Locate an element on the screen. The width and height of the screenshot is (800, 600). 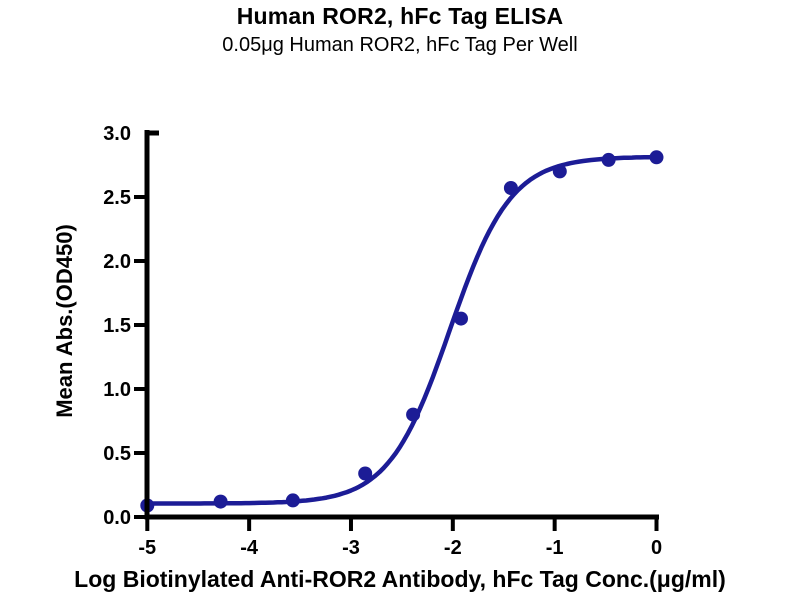
chart-subtitle: 0.05μg Human ROR2, hFc Tag Per Well is located at coordinates (400, 45).